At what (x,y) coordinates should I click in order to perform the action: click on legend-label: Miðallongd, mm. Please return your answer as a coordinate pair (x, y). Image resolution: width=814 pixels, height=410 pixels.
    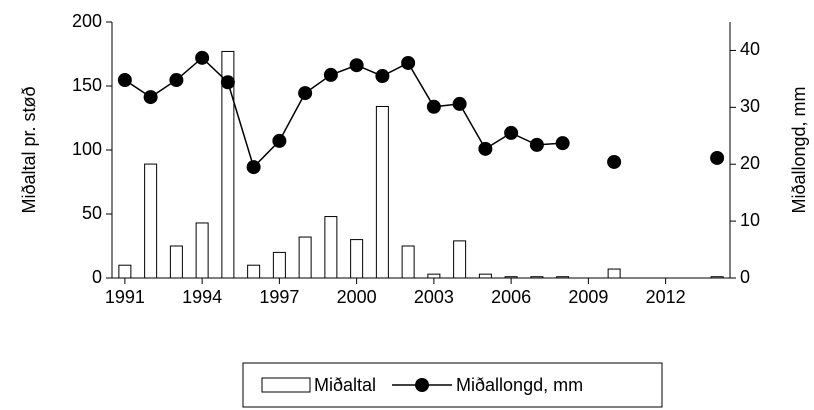
    Looking at the image, I should click on (519, 385).